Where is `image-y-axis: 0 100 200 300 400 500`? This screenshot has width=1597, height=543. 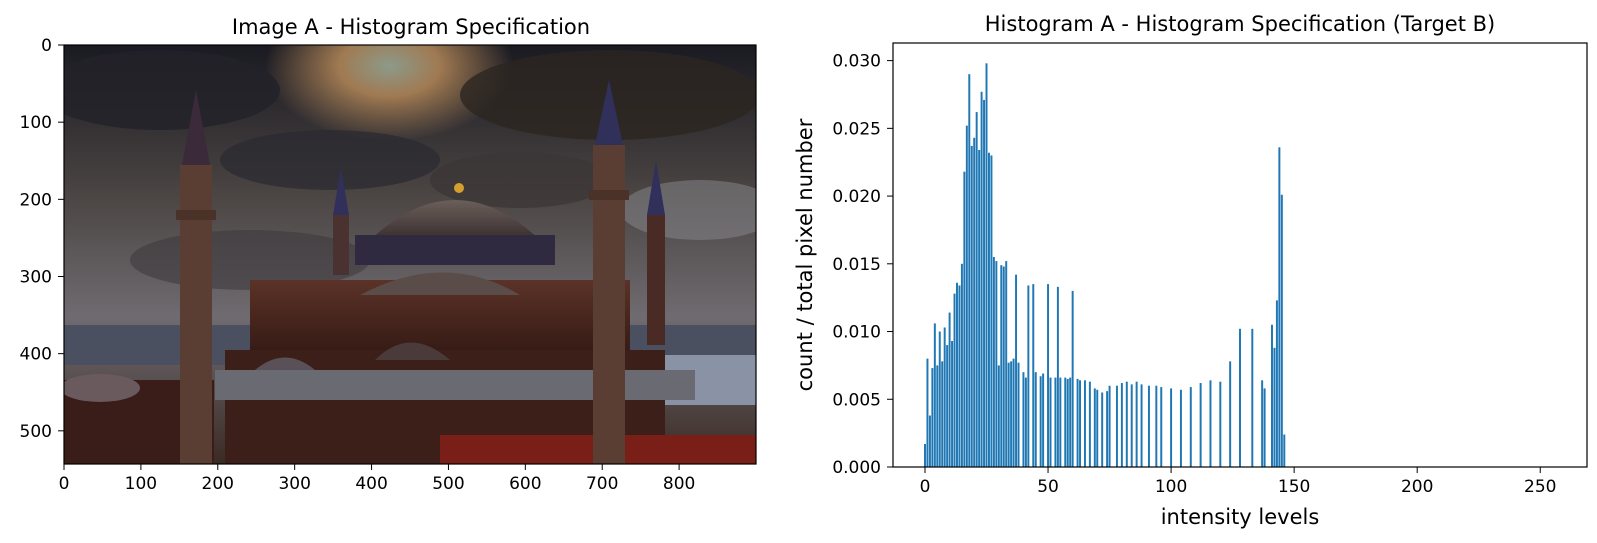
image-y-axis: 0 100 200 300 400 500 is located at coordinates (42, 239).